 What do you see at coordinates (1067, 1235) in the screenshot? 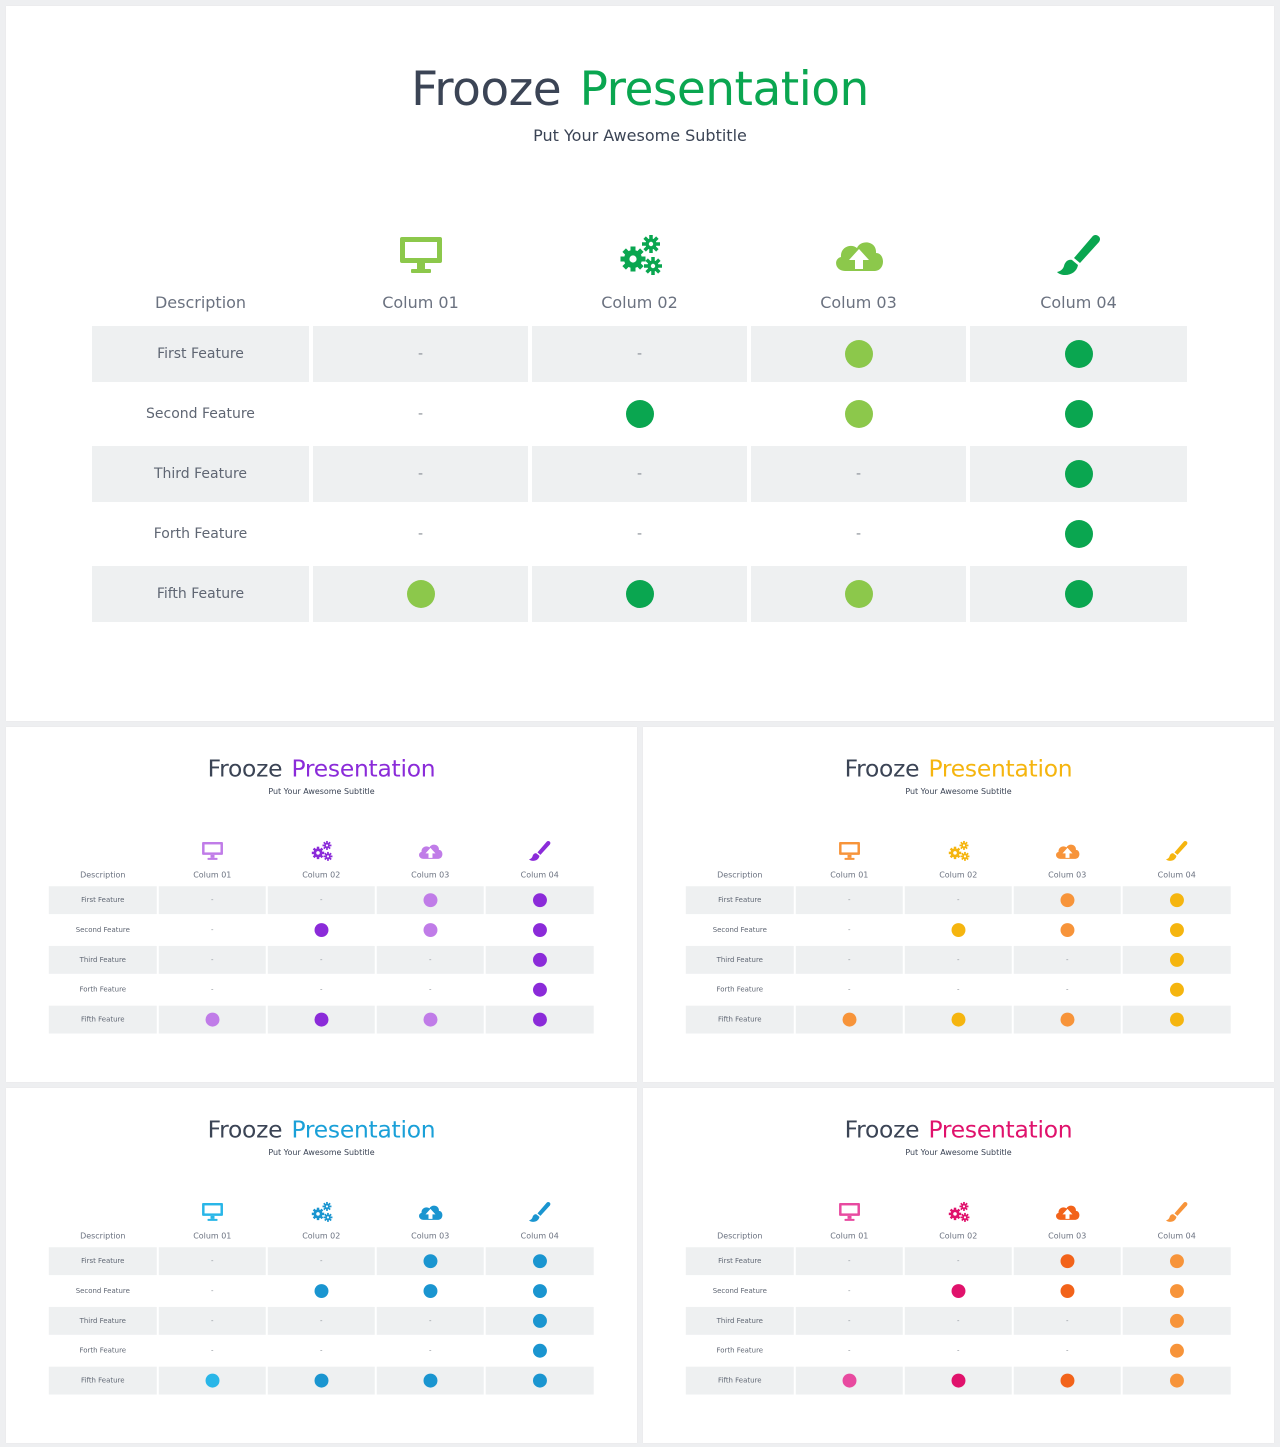
I see `column-header-label: Colum 03` at bounding box center [1067, 1235].